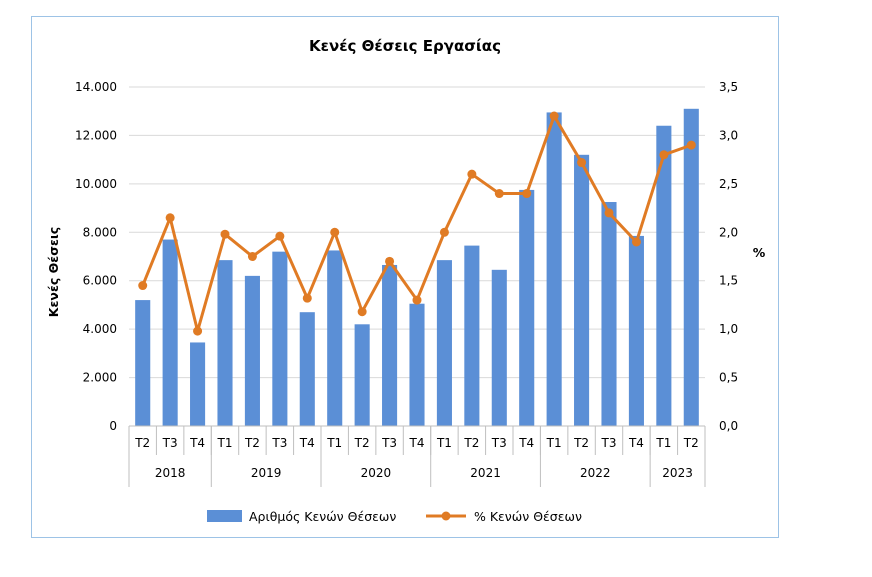 The image size is (872, 577). What do you see at coordinates (113, 426) in the screenshot?
I see `y-tick-label: 0` at bounding box center [113, 426].